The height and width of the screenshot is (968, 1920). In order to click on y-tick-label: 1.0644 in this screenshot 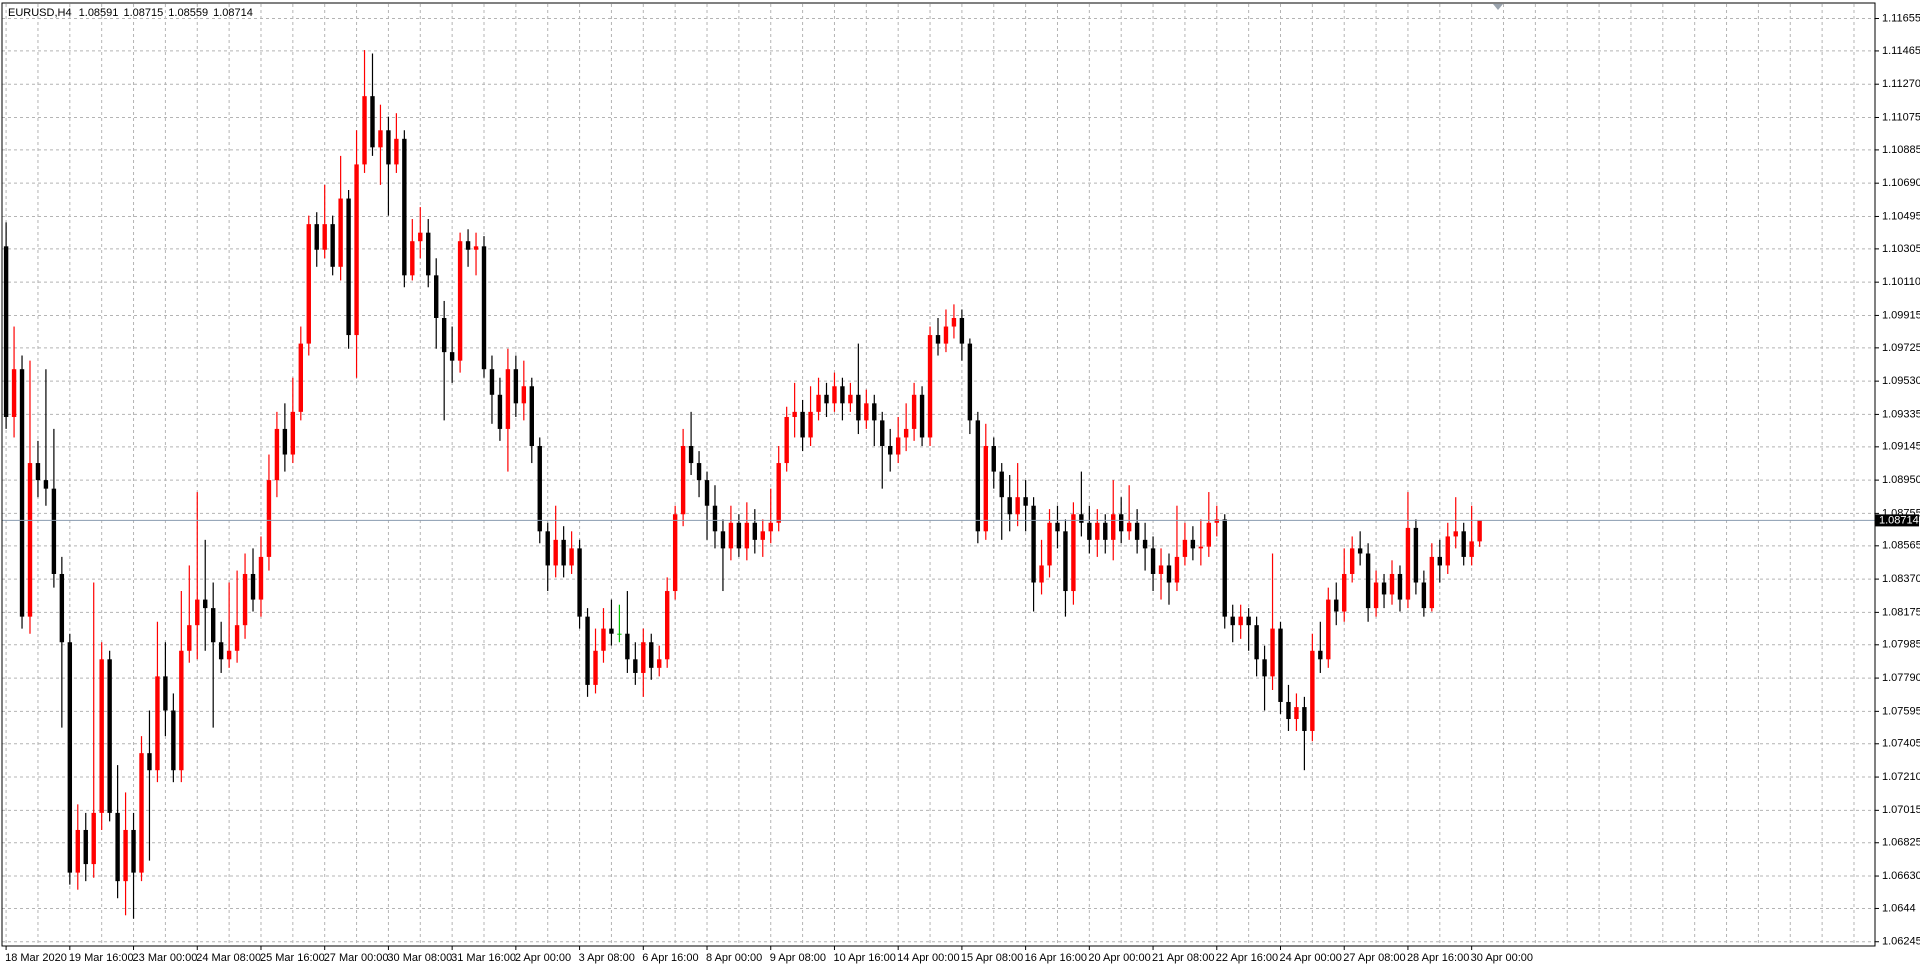, I will do `click(1899, 908)`.